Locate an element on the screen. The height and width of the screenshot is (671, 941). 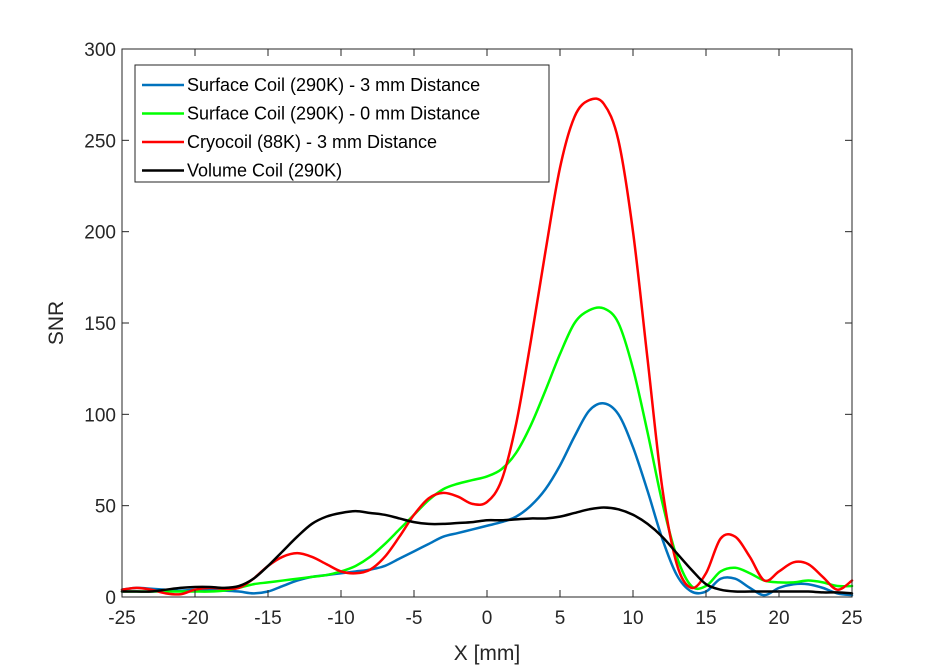
y-axis-title: SNR is located at coordinates (56, 323).